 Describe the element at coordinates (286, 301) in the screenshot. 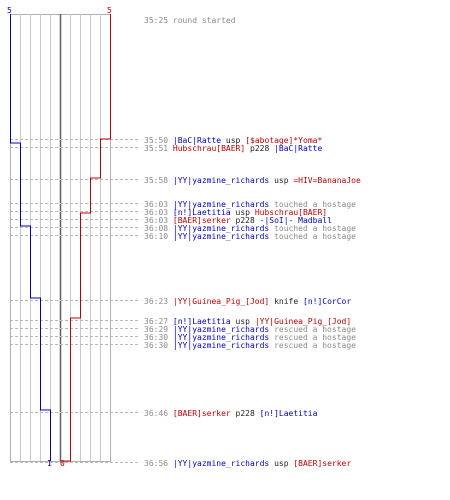

I see `event-action: knife` at that location.